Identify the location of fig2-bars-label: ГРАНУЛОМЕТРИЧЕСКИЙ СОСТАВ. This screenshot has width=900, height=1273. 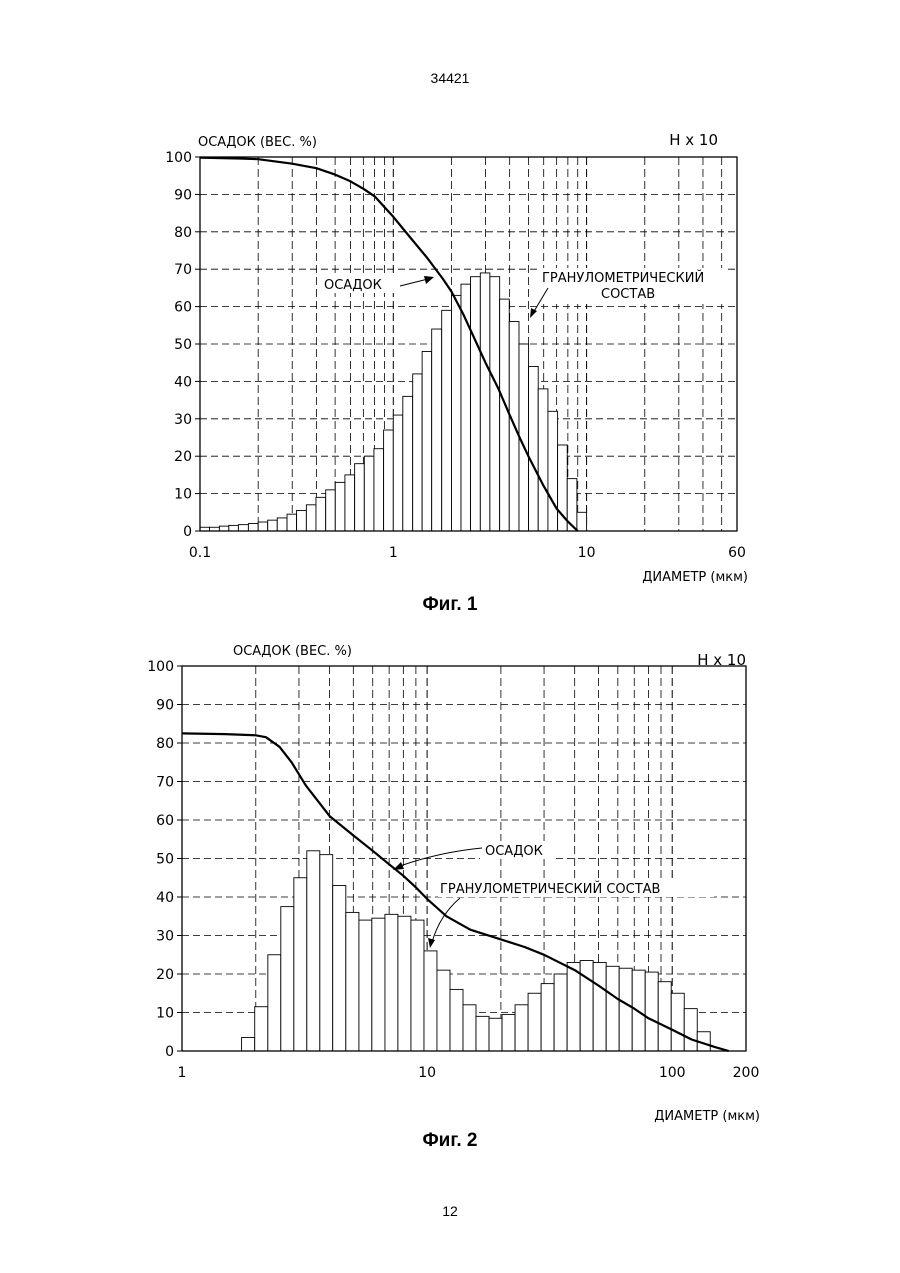
(550, 889).